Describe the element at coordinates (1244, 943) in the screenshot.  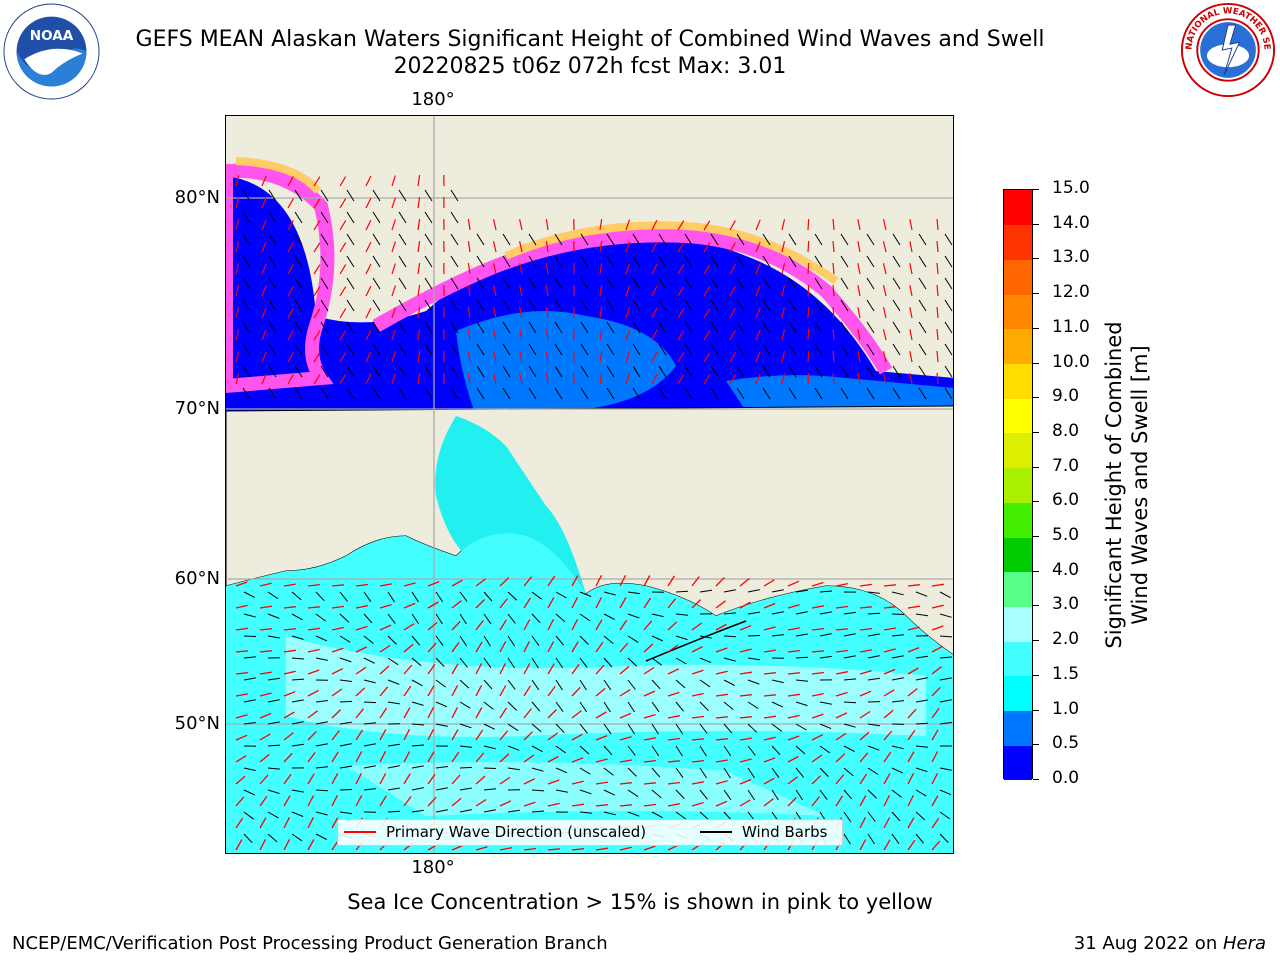
I see `footer-machine: Hera` at that location.